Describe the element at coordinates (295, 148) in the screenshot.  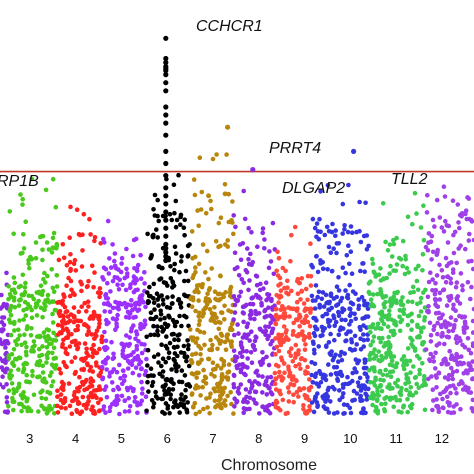
I see `gene-label-prrt4: PRRT4` at that location.